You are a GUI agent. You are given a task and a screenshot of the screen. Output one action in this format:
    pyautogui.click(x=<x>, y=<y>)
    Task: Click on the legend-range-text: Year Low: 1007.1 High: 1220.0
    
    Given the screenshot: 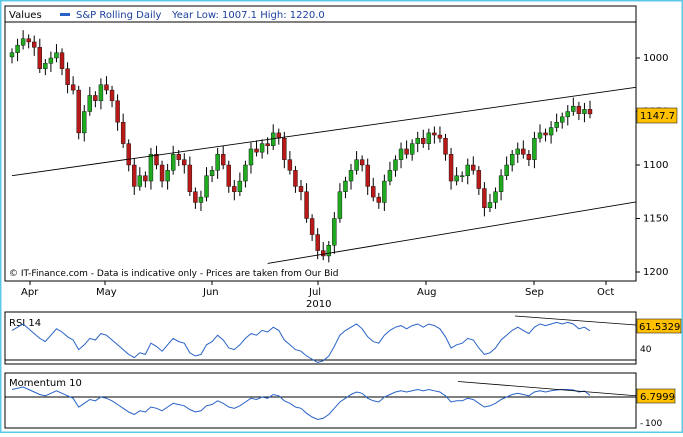 What is the action you would take?
    pyautogui.click(x=248, y=15)
    